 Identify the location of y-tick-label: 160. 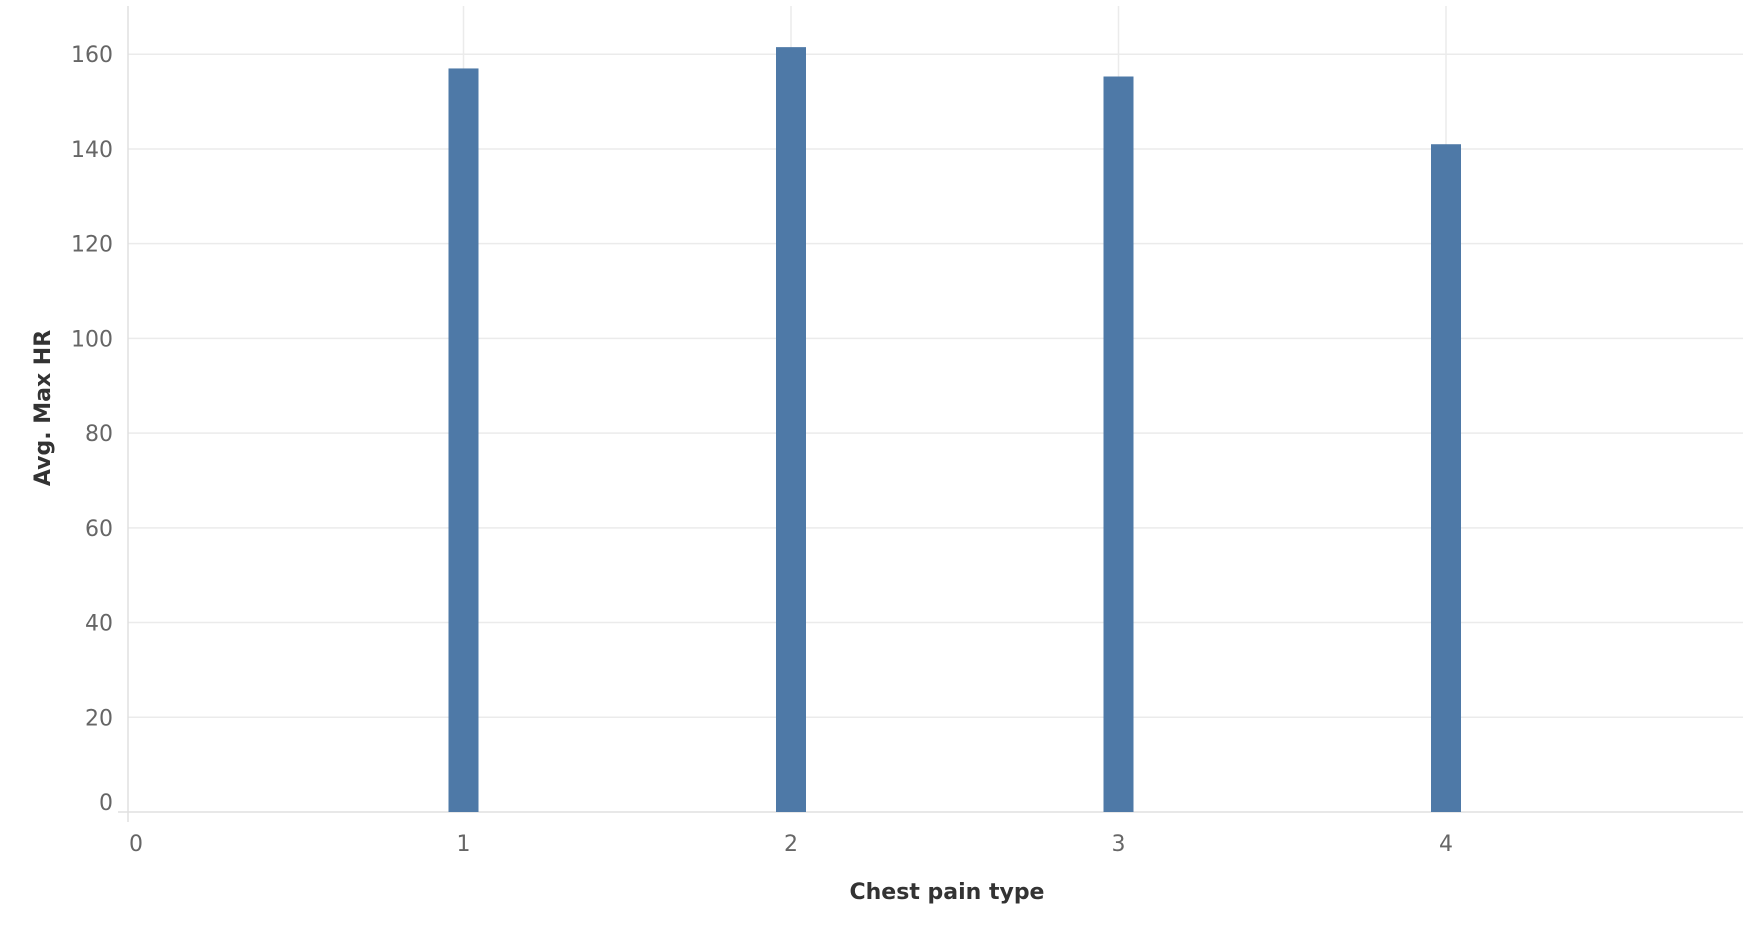
(92, 55).